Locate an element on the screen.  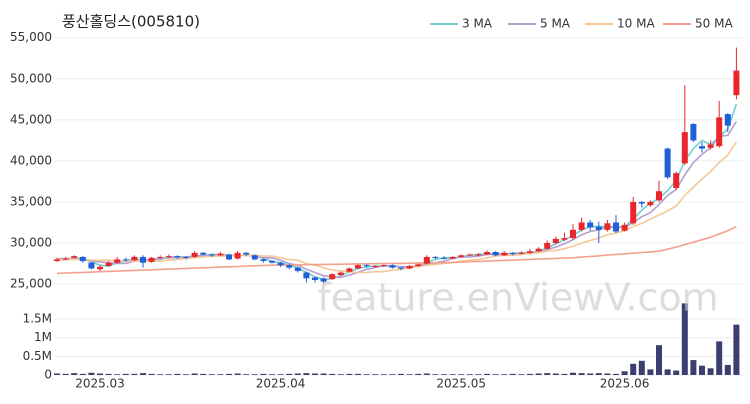
y-tick-label: 1.5M is located at coordinates (37, 319).